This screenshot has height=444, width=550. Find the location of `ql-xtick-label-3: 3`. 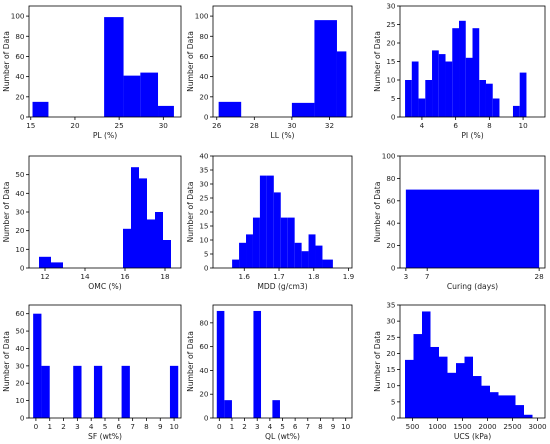

ql-xtick-label-3: 3 is located at coordinates (257, 426).